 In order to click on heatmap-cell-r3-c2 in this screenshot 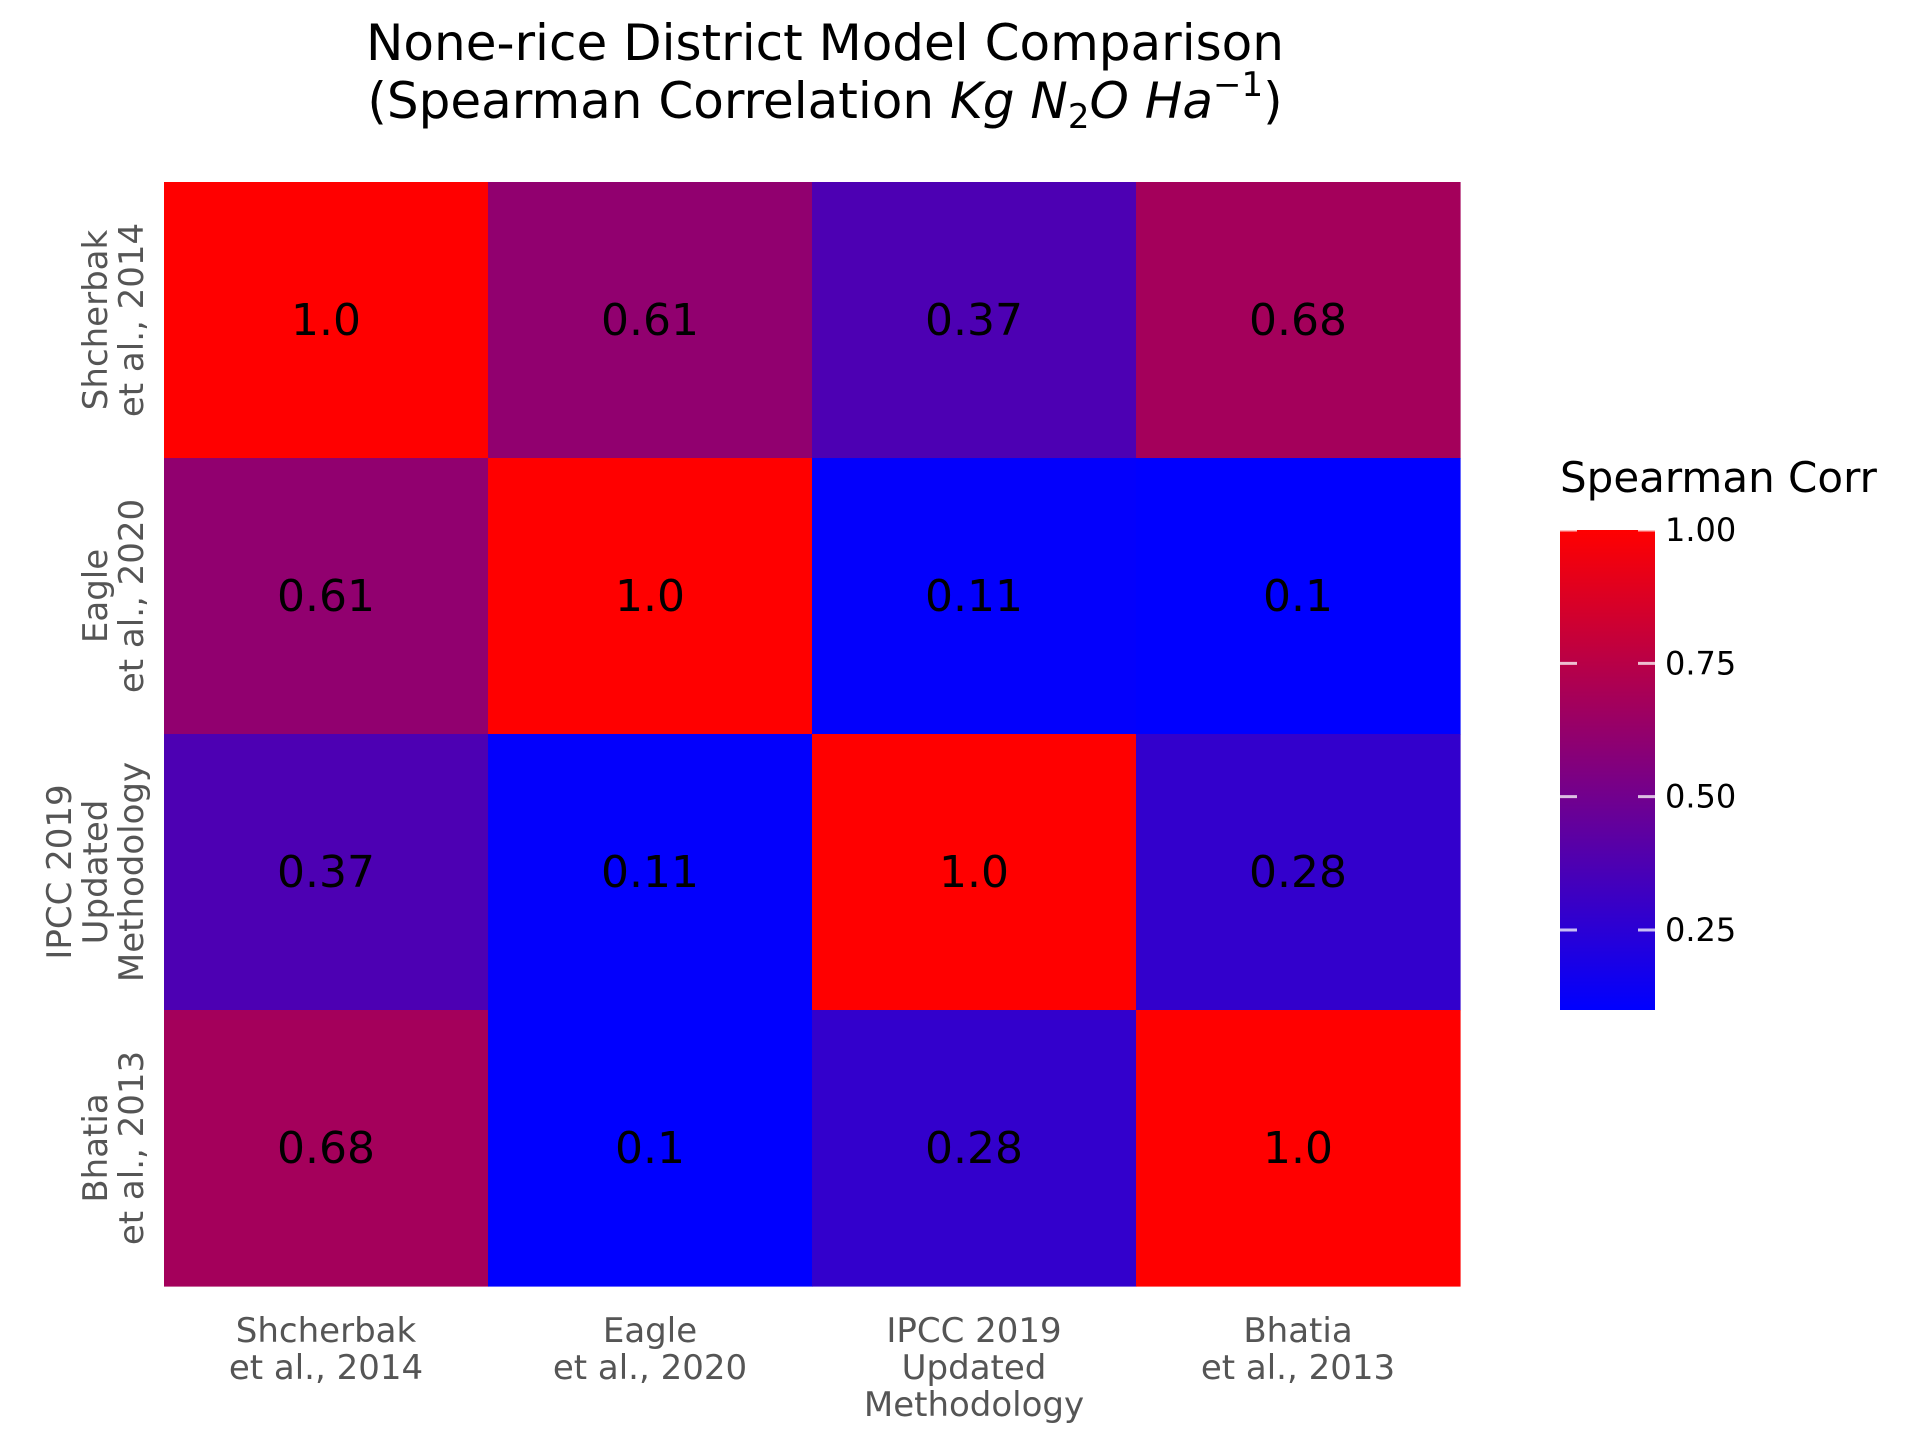, I will do `click(974, 1148)`.